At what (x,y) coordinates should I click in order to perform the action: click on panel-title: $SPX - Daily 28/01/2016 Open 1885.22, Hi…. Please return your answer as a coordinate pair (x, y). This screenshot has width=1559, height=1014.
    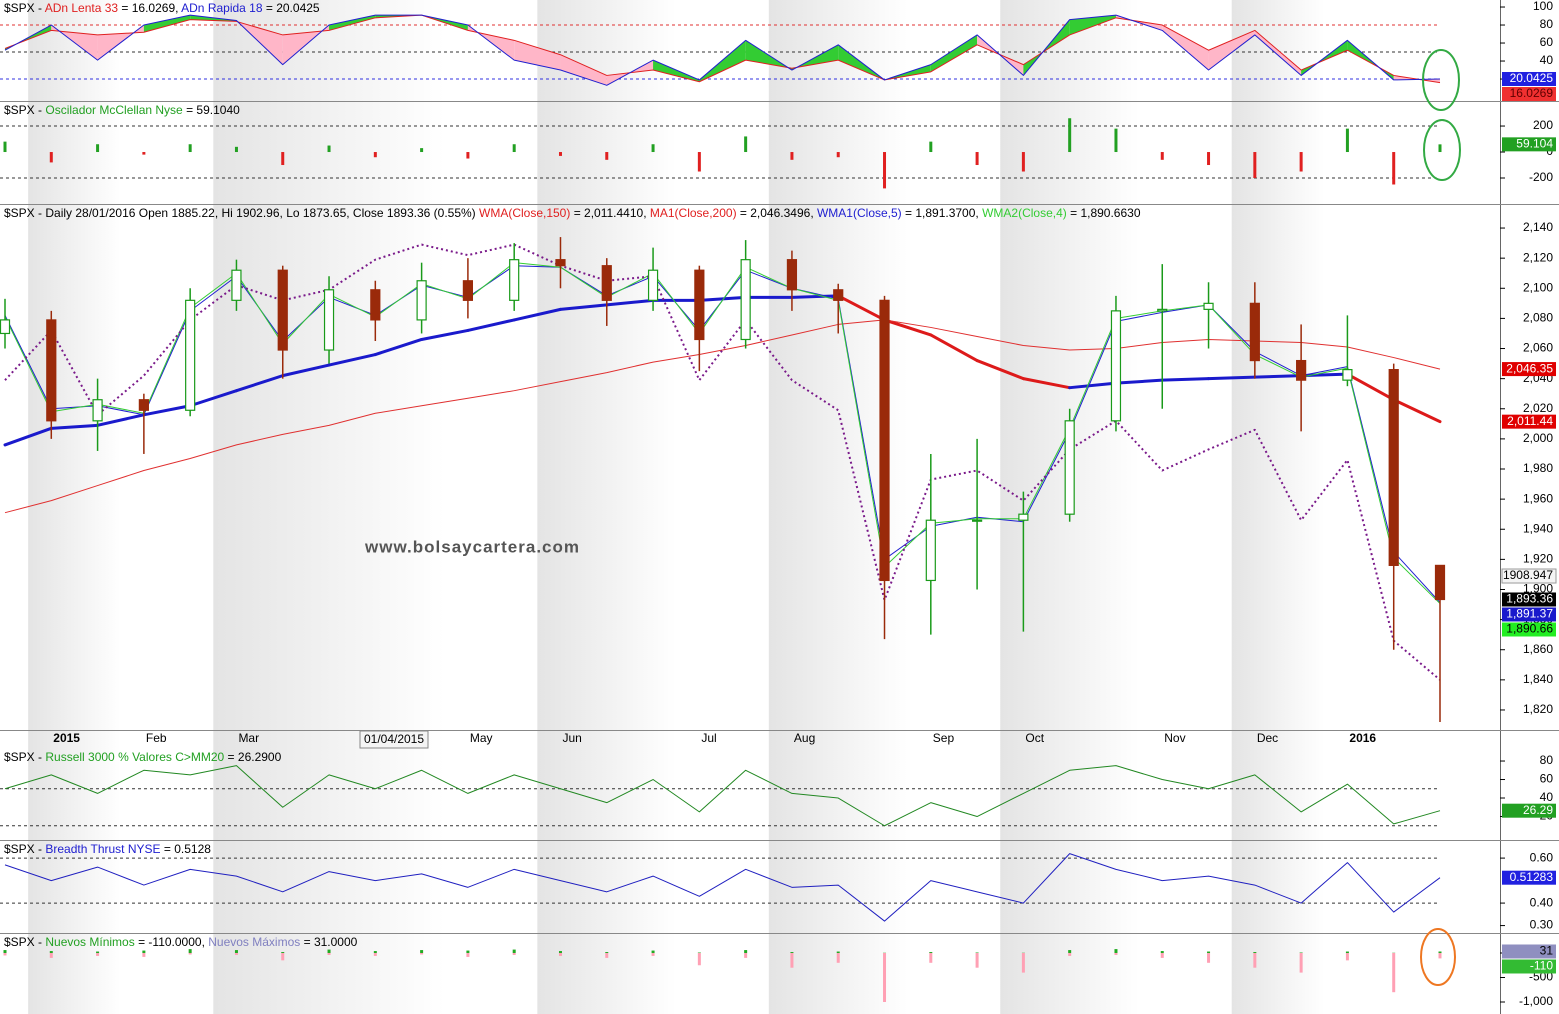
    Looking at the image, I should click on (572, 213).